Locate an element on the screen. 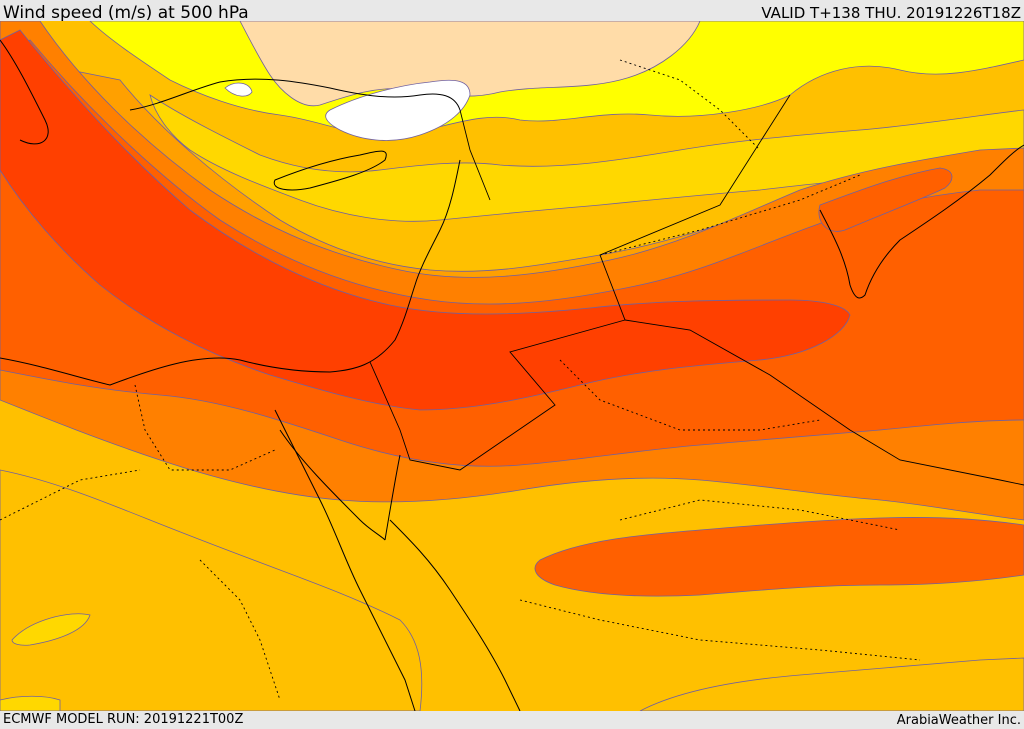 This screenshot has height=729, width=1024. credit: ArabiaWeather Inc. is located at coordinates (958, 720).